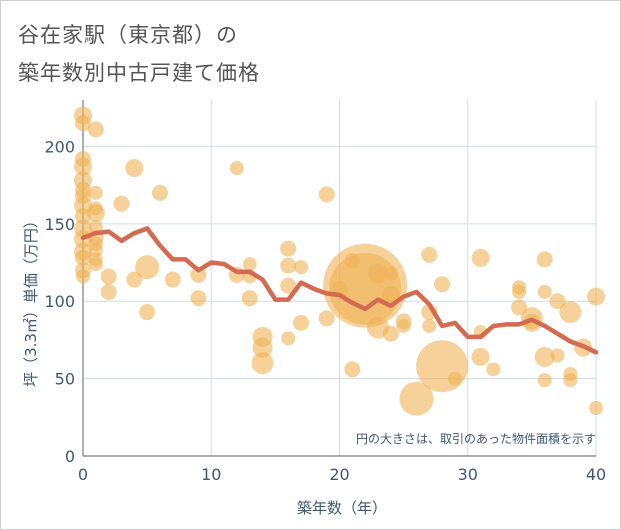  Describe the element at coordinates (596, 474) in the screenshot. I see `x-tick-label-40: 40` at that location.